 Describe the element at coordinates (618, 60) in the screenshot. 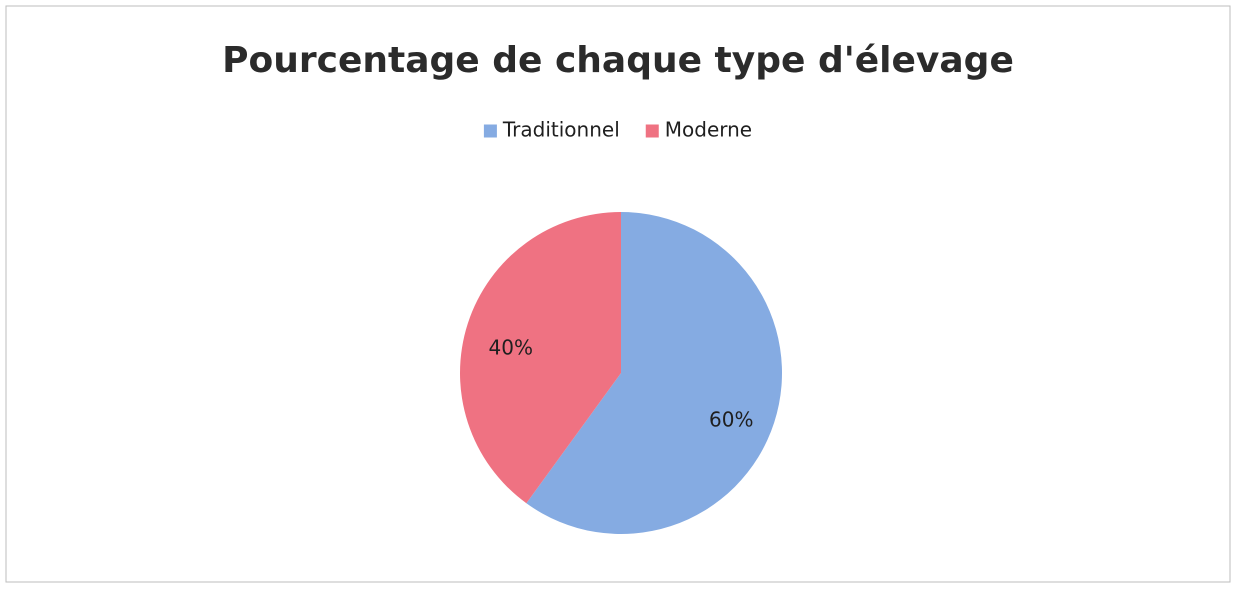

I see `chart-title: Pourcentage de chaque type d'élevage` at that location.